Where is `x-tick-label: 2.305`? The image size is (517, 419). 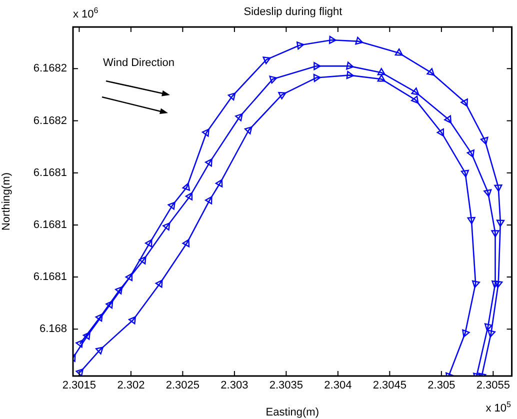 x-tick-label: 2.305 is located at coordinates (442, 386).